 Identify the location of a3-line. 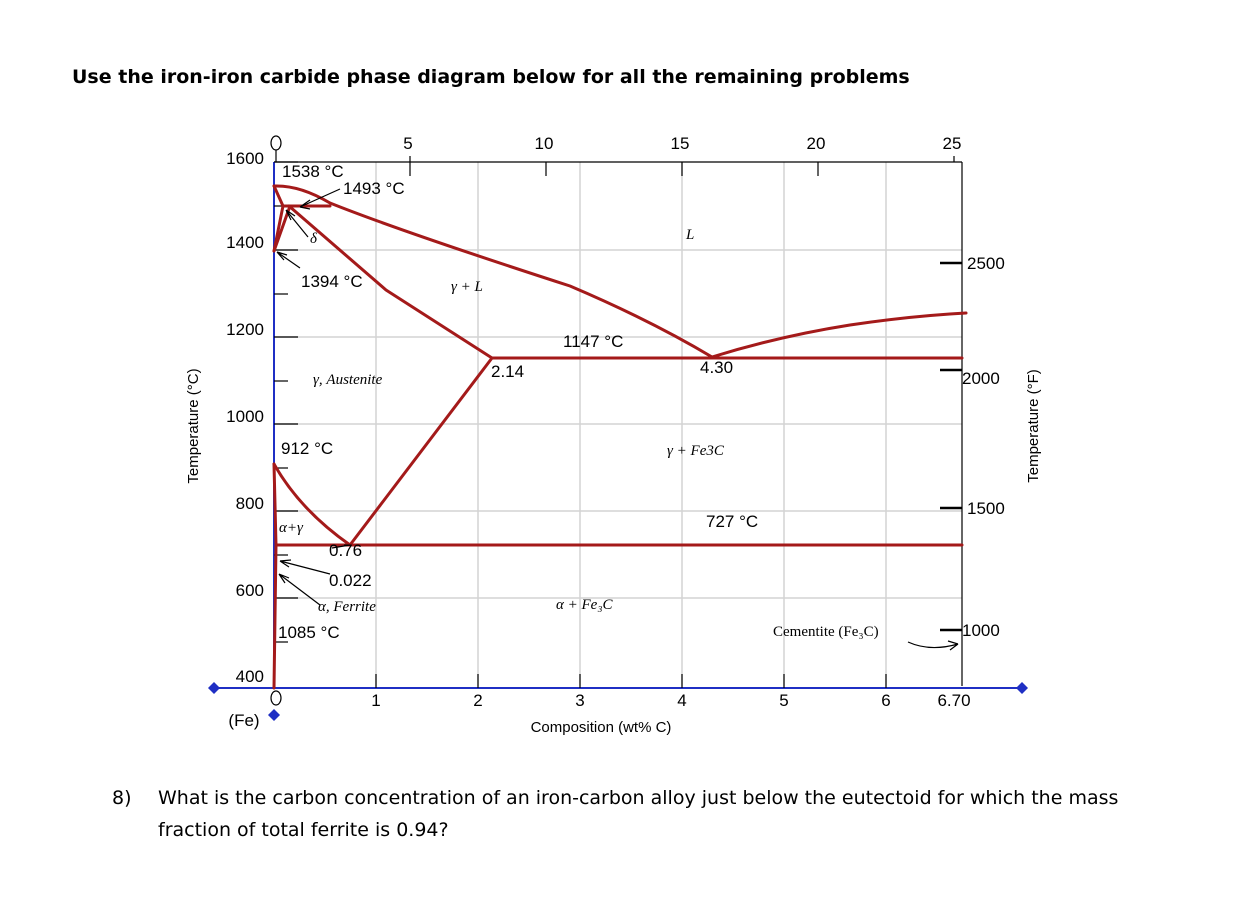
(312, 504).